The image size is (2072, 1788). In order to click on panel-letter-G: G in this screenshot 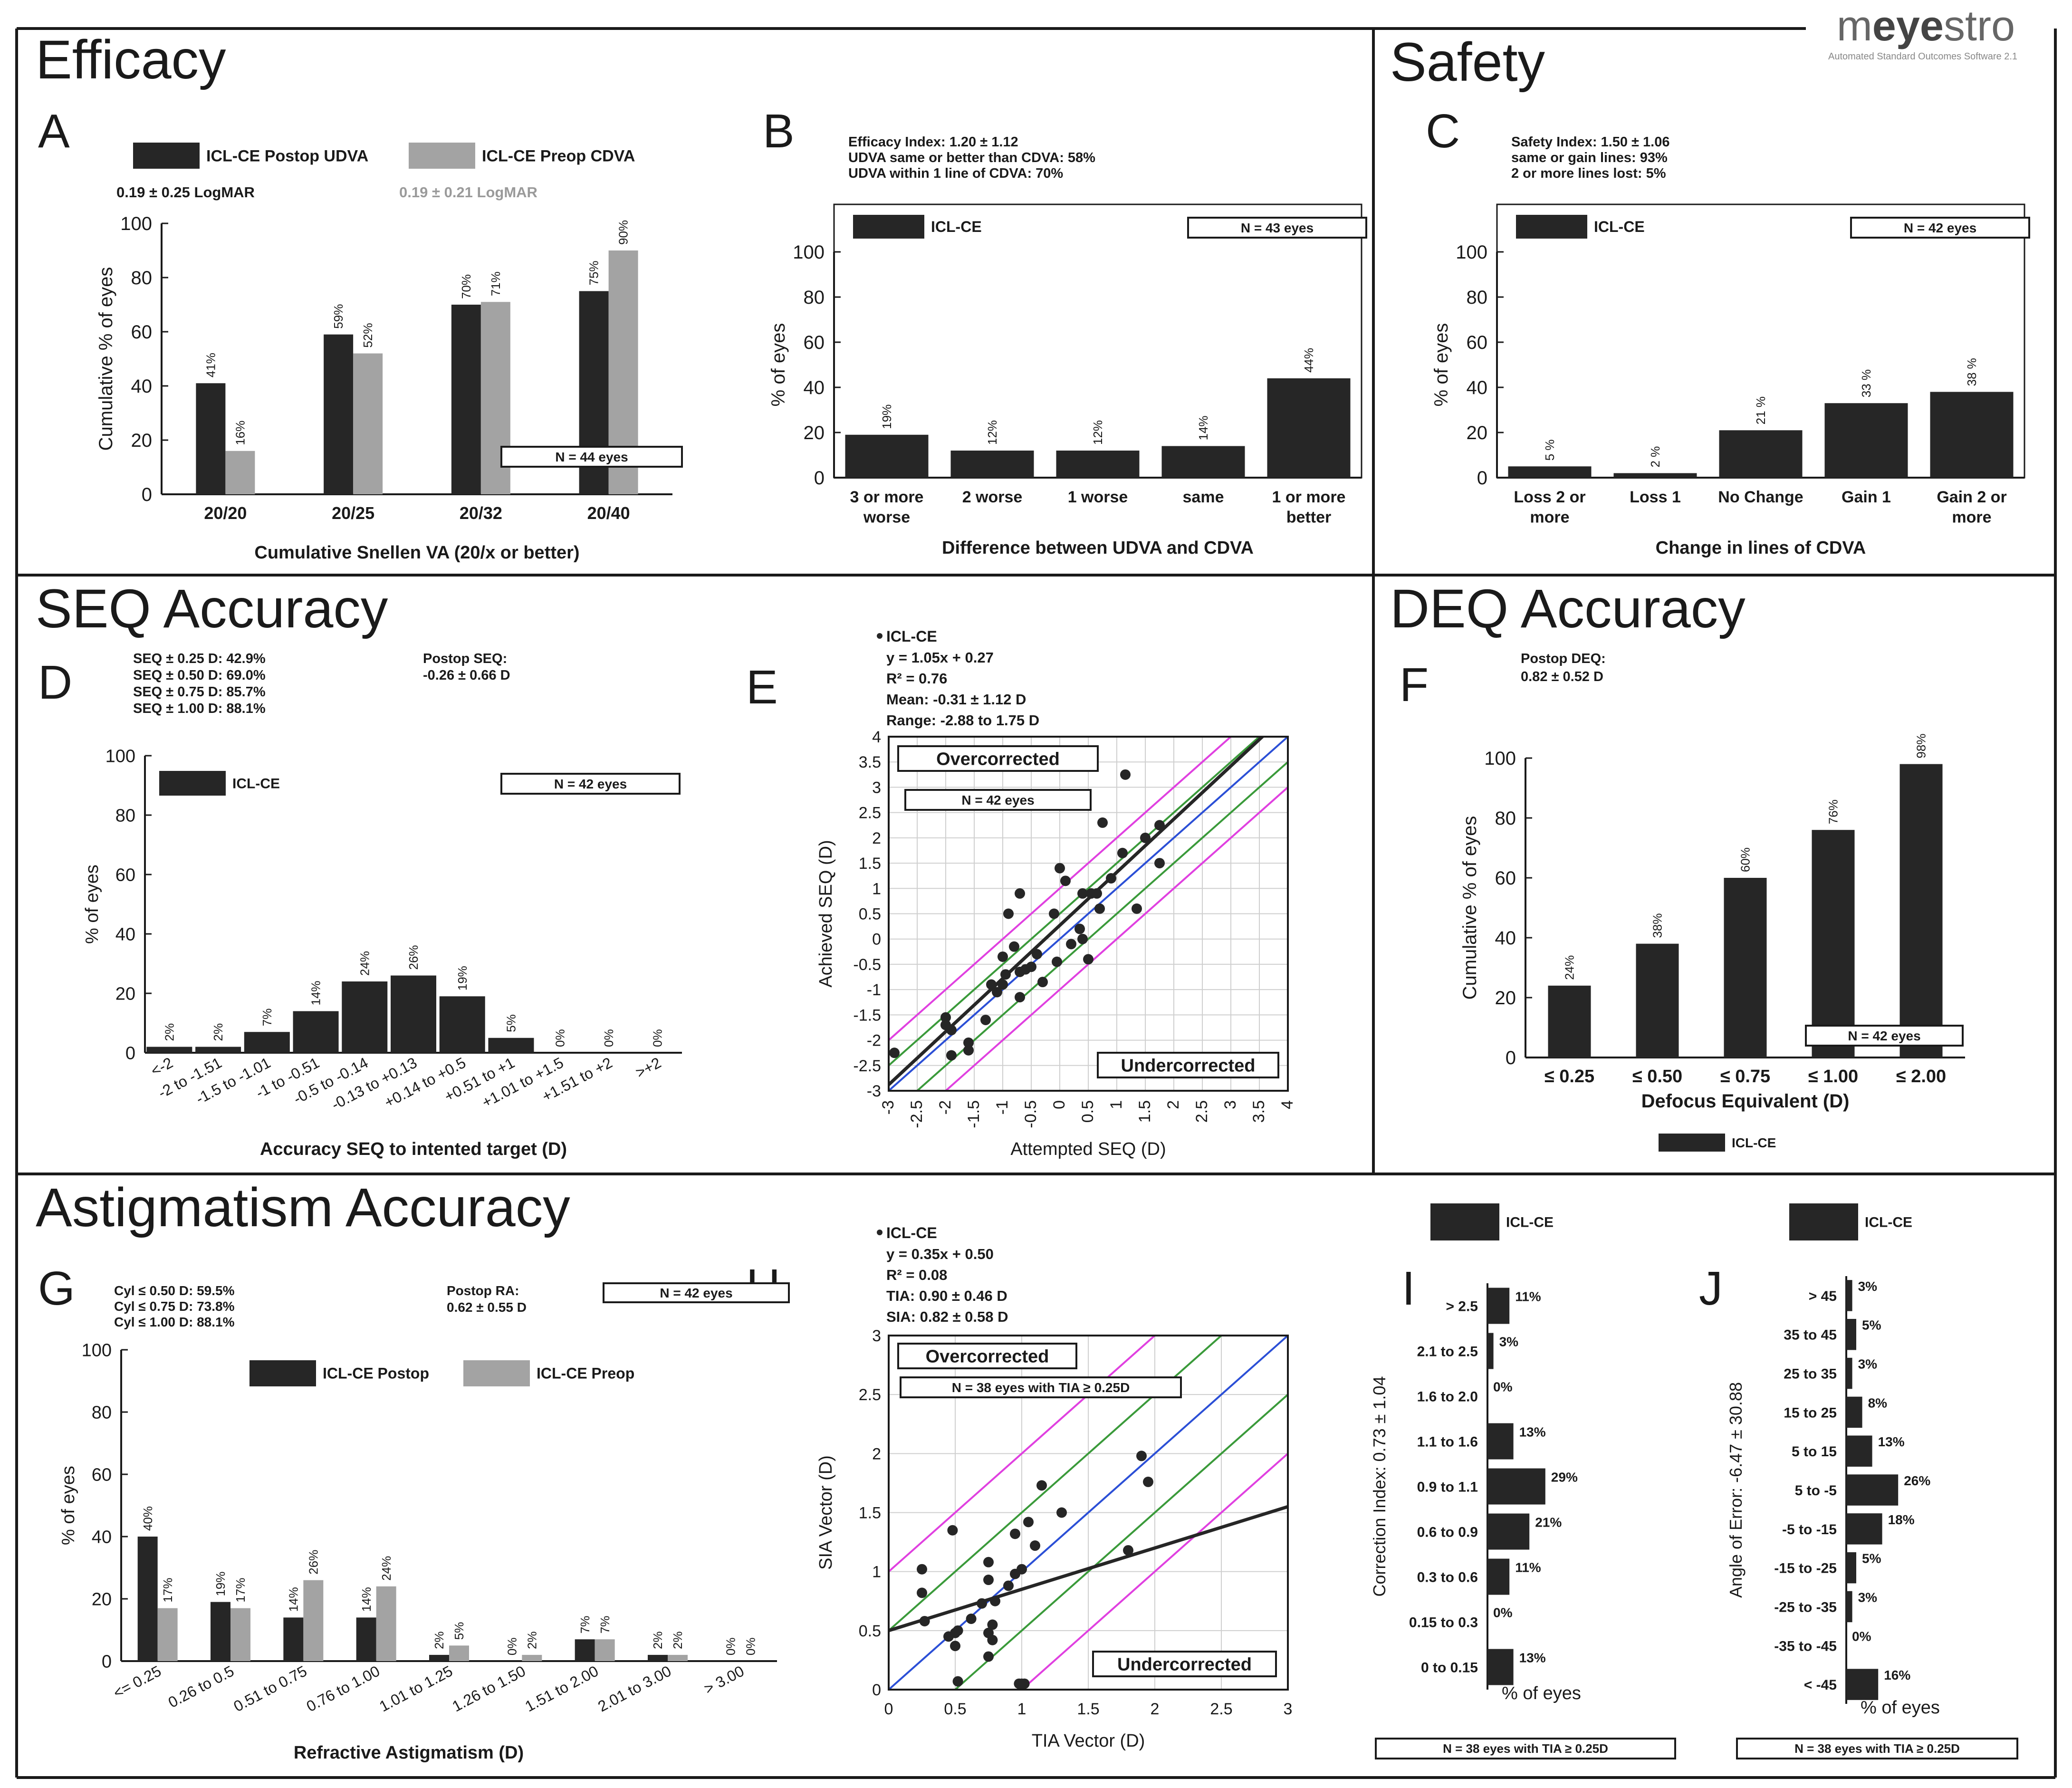, I will do `click(56, 1288)`.